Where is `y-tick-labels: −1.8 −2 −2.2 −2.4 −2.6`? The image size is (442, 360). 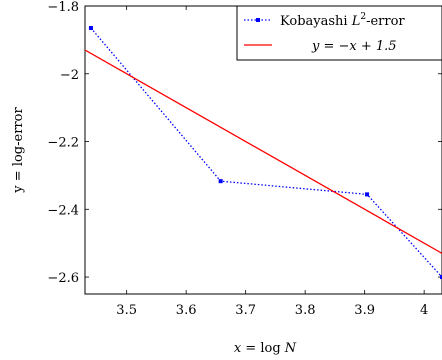 y-tick-labels: −1.8 −2 −2.2 −2.4 −2.6 is located at coordinates (63, 143).